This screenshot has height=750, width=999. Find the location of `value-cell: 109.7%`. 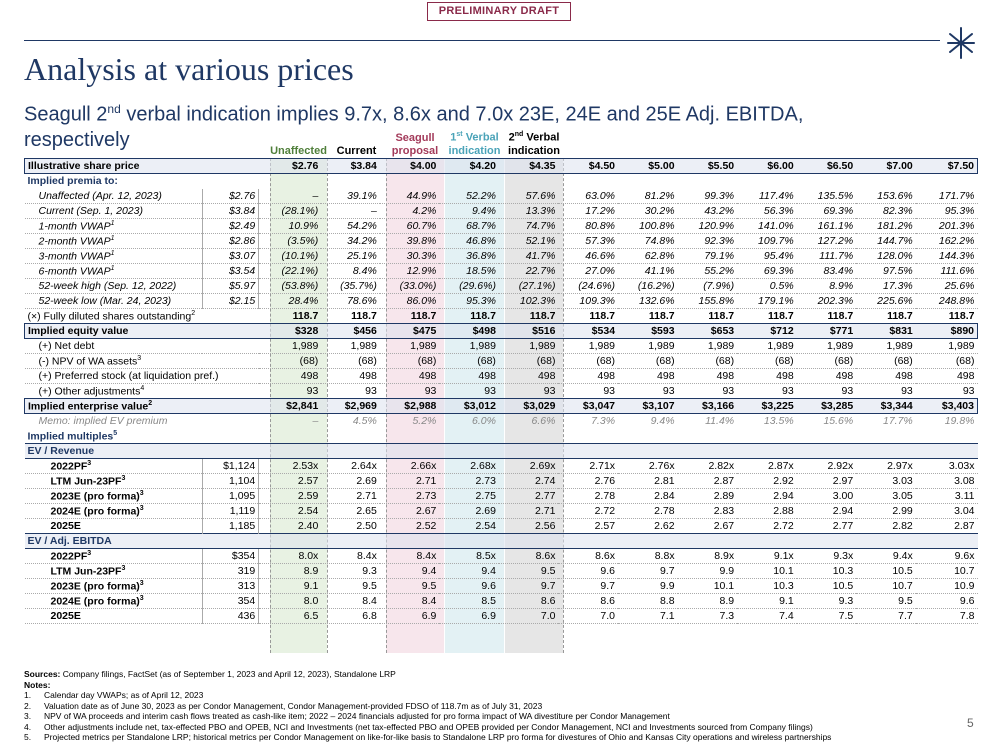

value-cell: 109.7% is located at coordinates (767, 241).